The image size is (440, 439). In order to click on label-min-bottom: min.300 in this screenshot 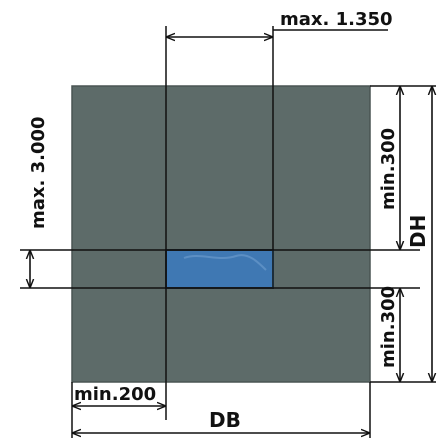, I will do `click(388, 327)`.